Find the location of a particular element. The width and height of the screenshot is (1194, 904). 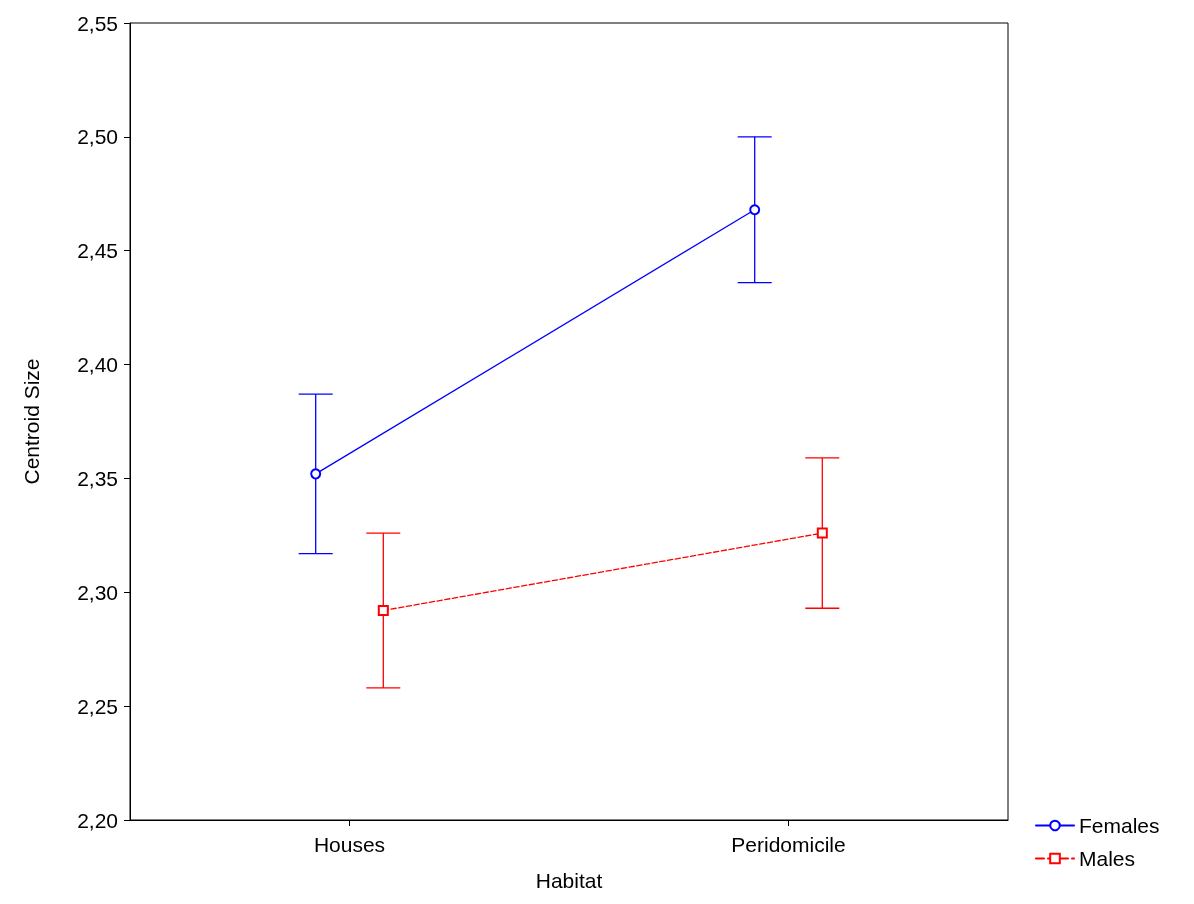

x-tick-label: Houses is located at coordinates (349, 844).